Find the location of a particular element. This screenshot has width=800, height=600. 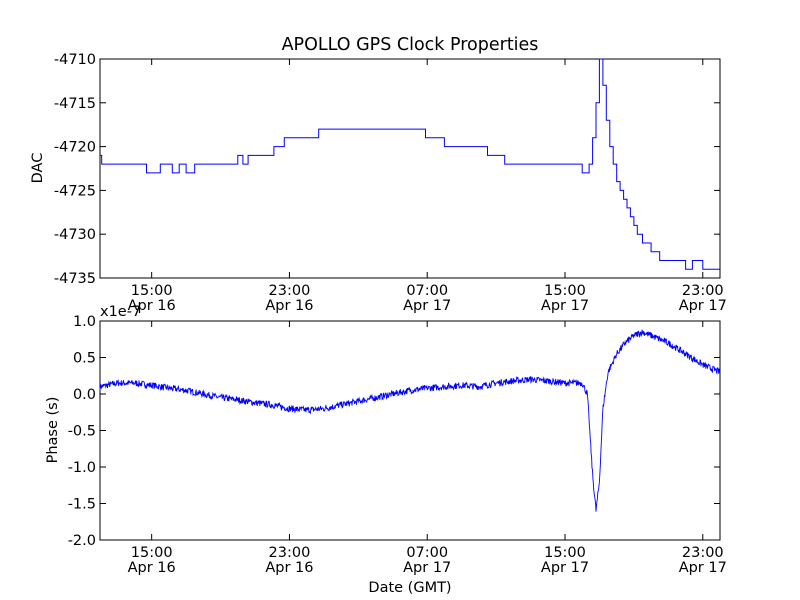

y-tick-label: -2.0 is located at coordinates (82, 541).